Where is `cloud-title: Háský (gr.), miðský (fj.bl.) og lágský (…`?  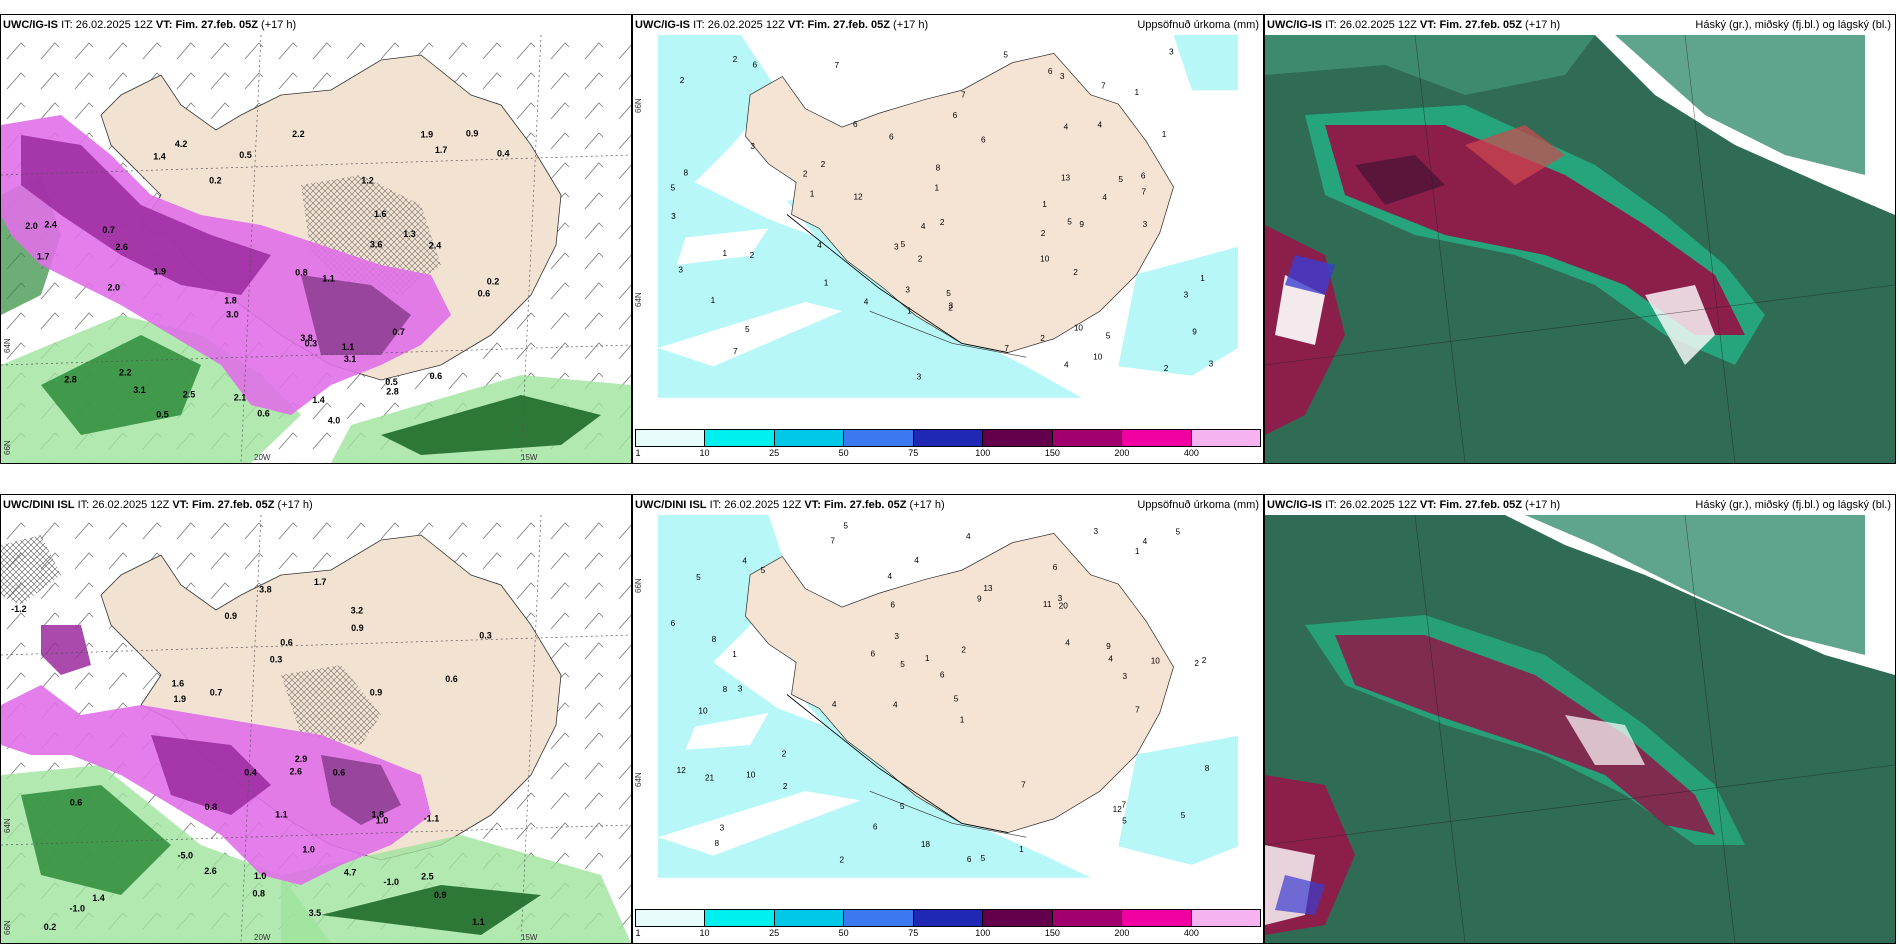 cloud-title: Háský (gr.), miðský (fj.bl.) og lágský (… is located at coordinates (1793, 505).